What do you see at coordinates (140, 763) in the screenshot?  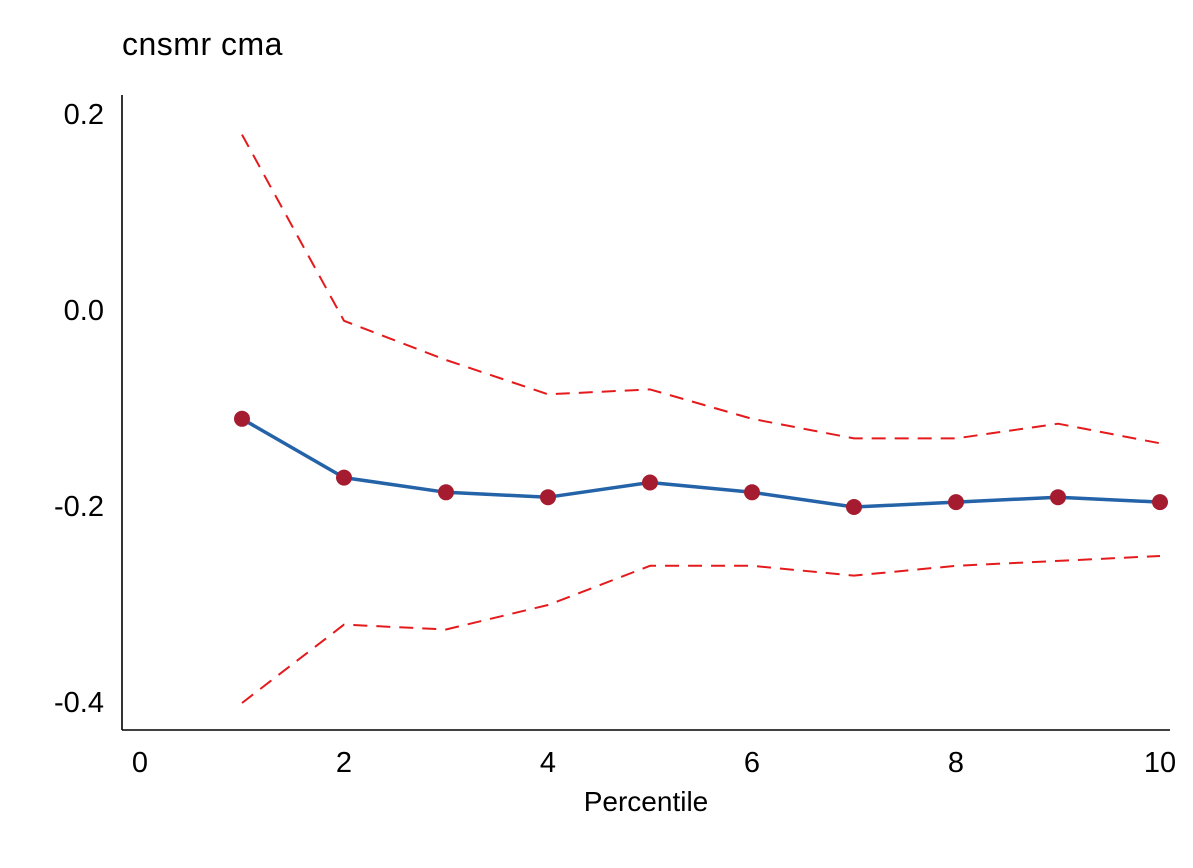 I see `x-tick-label: 0` at bounding box center [140, 763].